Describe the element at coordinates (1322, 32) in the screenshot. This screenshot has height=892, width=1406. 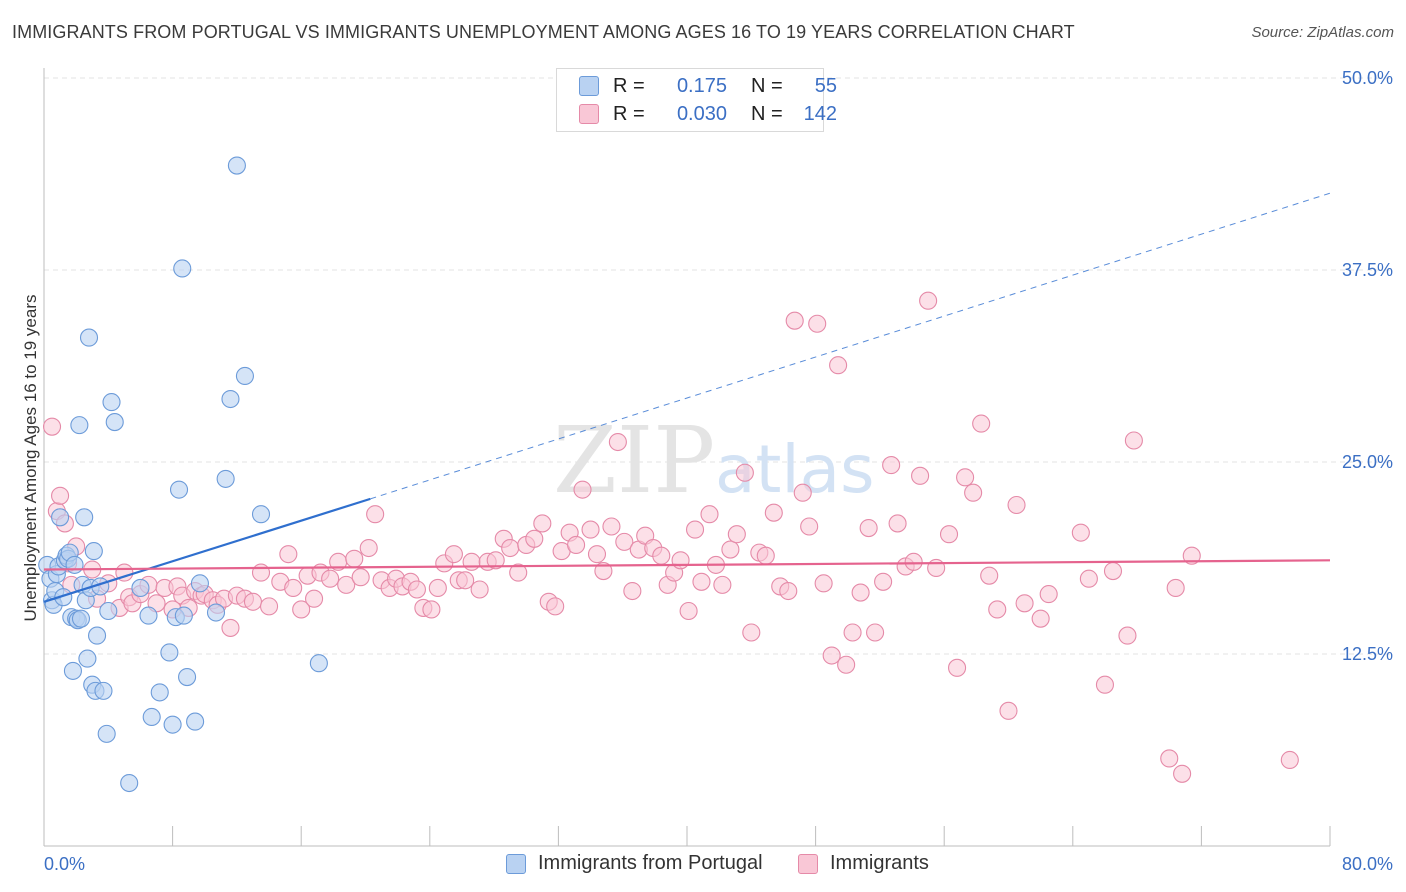
I see `source-label: Source: ZipAtlas.com` at that location.